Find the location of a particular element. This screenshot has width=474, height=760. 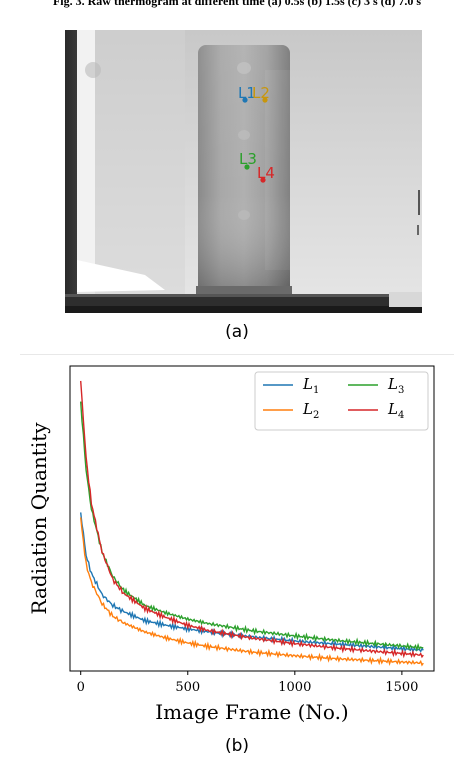

subfigure-label-b: (b) is located at coordinates (237, 746).